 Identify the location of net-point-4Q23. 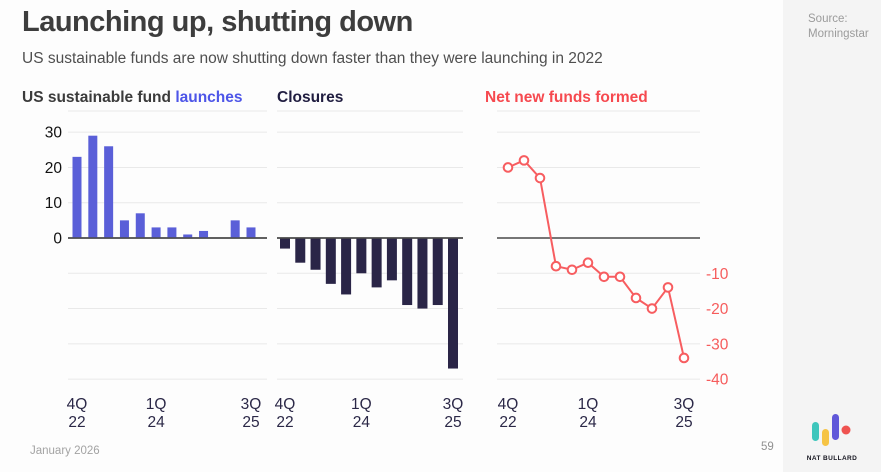
(572, 270).